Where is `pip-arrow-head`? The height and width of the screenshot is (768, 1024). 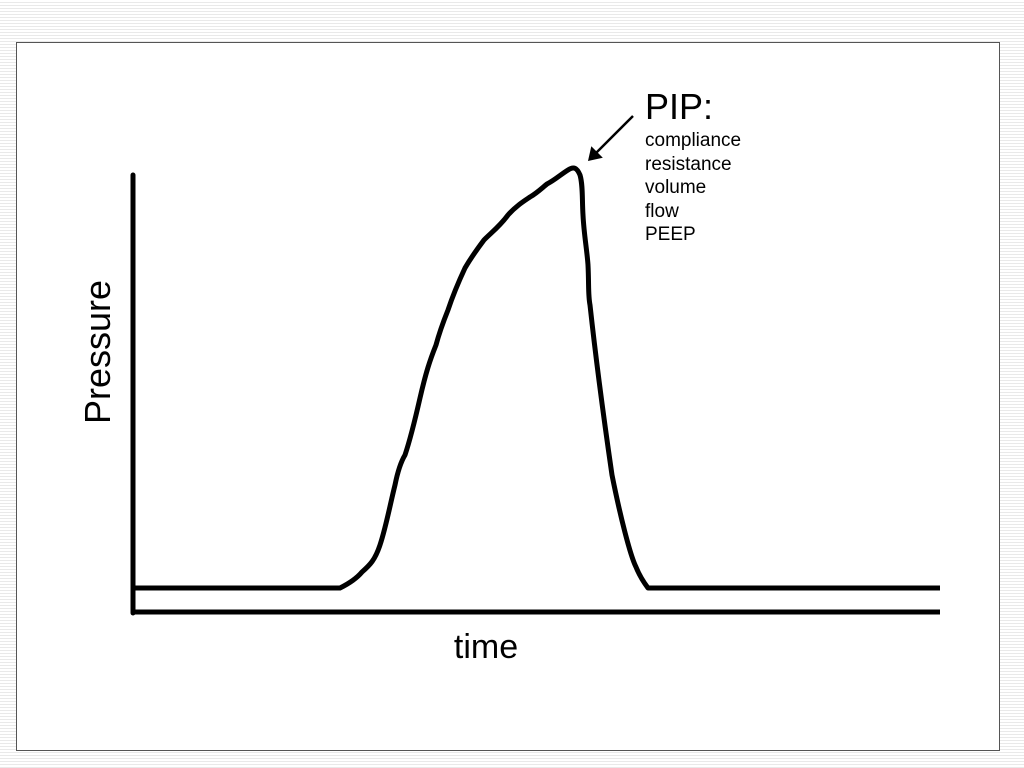 pip-arrow-head is located at coordinates (595, 153).